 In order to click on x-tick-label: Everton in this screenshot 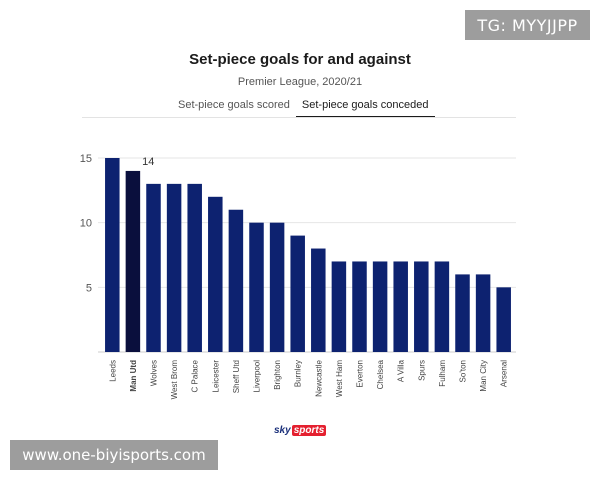, I will do `click(360, 374)`.